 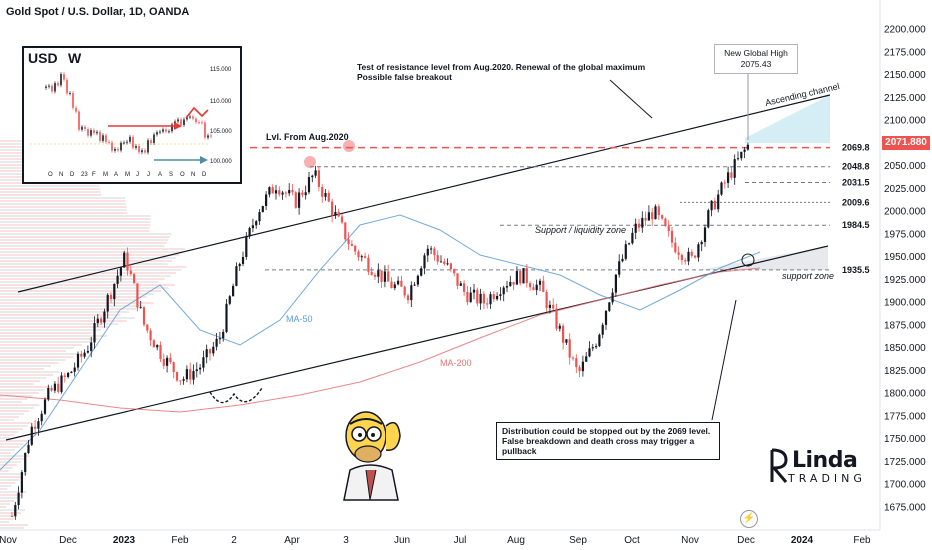 What do you see at coordinates (905, 98) in the screenshot?
I see `price-tick-label: 2125.000` at bounding box center [905, 98].